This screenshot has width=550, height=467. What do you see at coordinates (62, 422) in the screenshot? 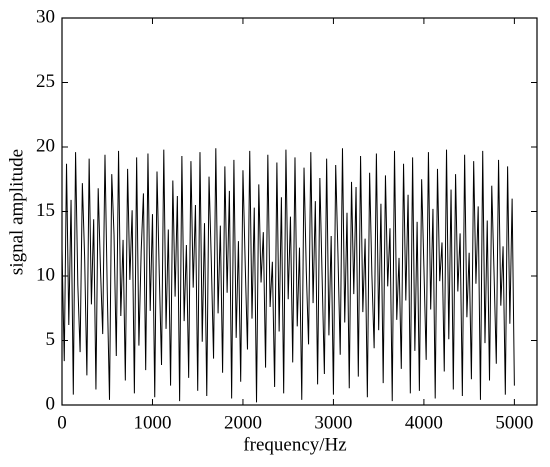
I see `x-tick-label: 0` at bounding box center [62, 422].